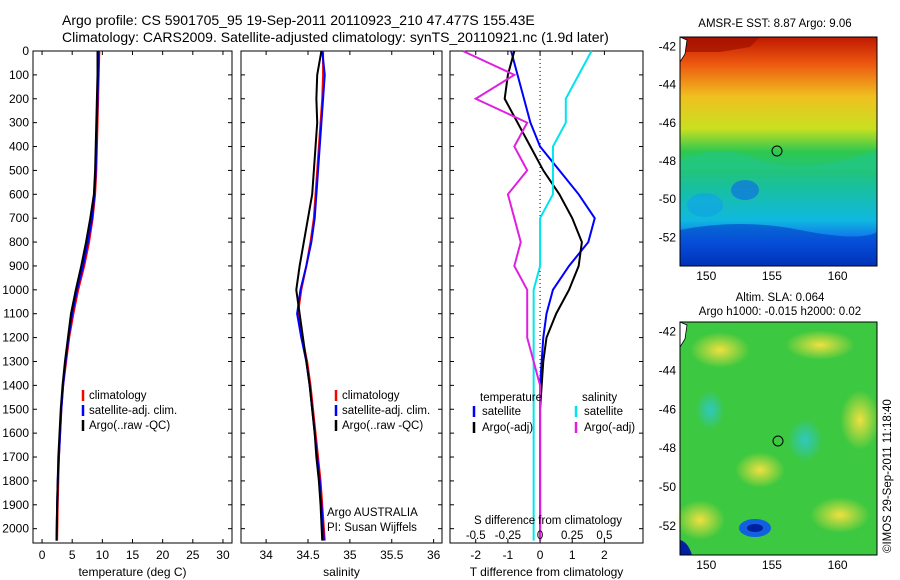  What do you see at coordinates (572, 555) in the screenshot?
I see `x-tick-label: 1` at bounding box center [572, 555].